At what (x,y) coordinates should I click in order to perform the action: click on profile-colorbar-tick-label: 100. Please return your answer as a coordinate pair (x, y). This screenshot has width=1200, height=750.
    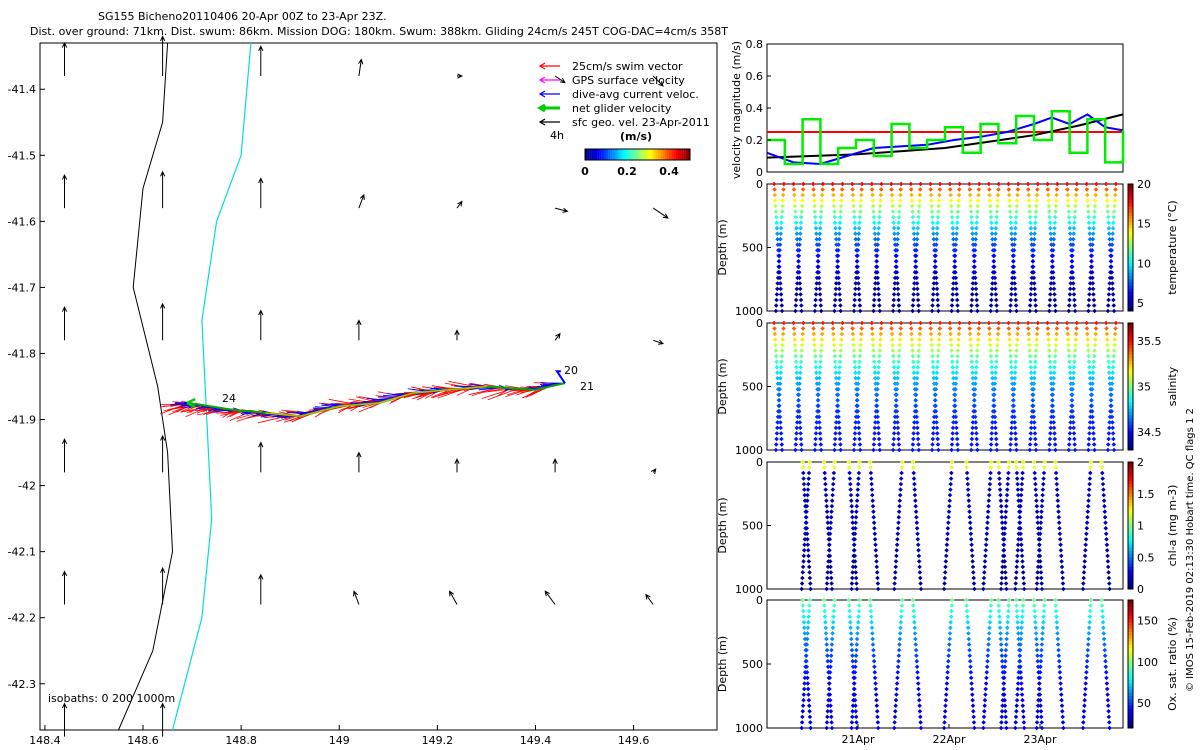
    Looking at the image, I should click on (1147, 662).